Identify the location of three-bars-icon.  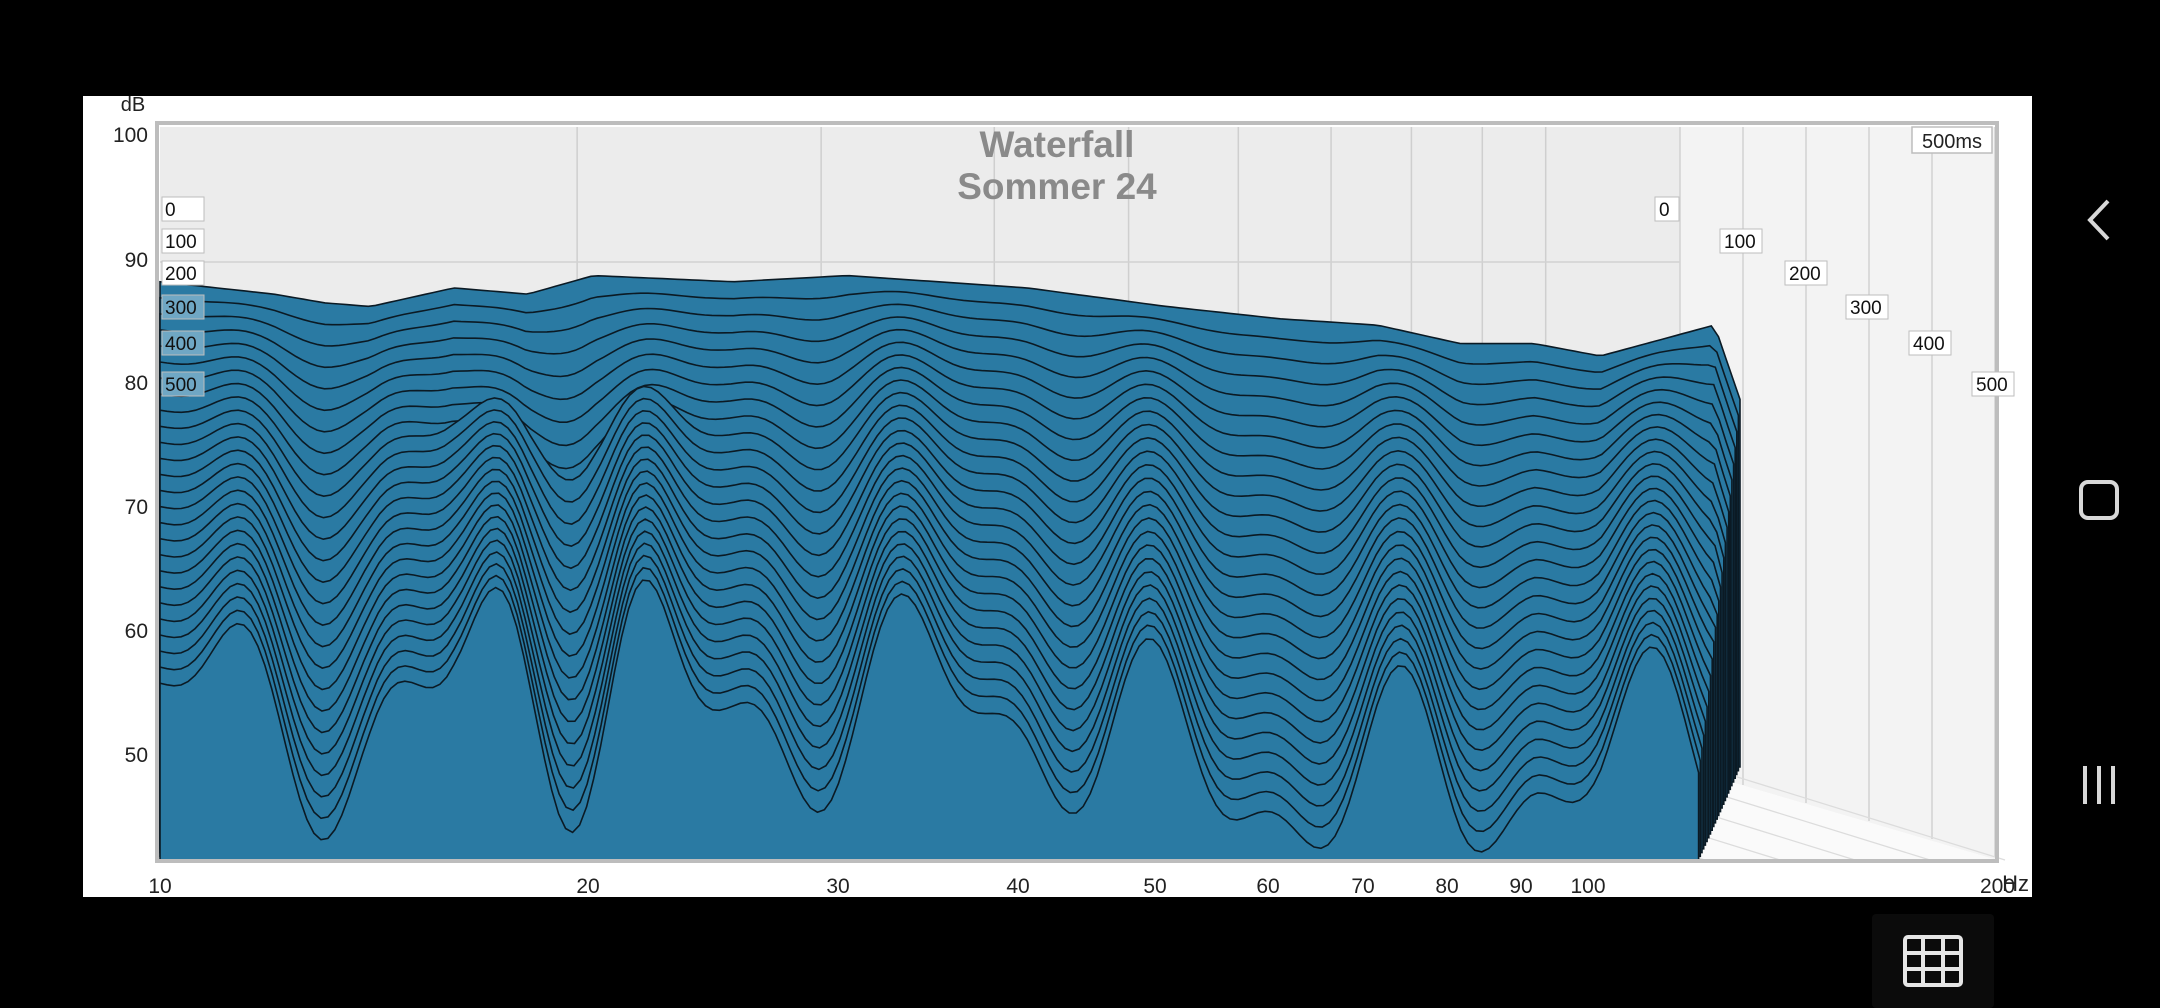
(2099, 785).